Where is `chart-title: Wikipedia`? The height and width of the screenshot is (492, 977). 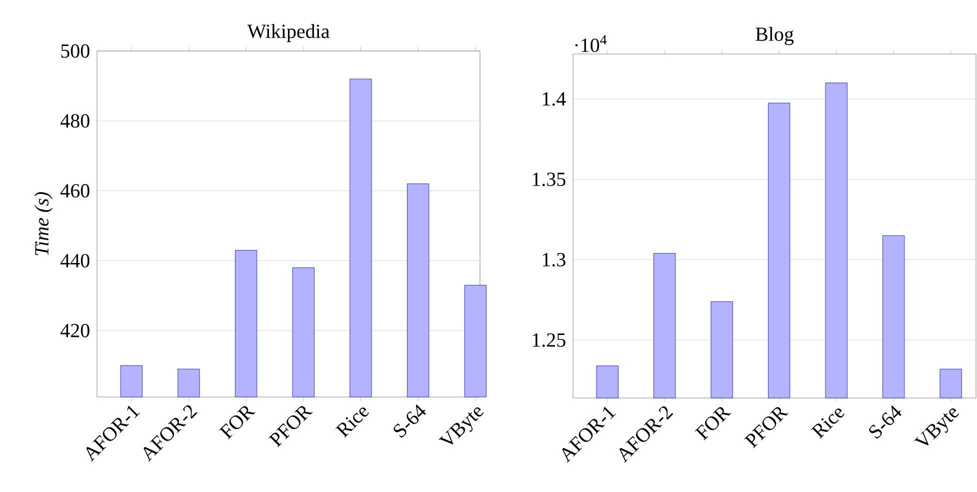 chart-title: Wikipedia is located at coordinates (288, 33).